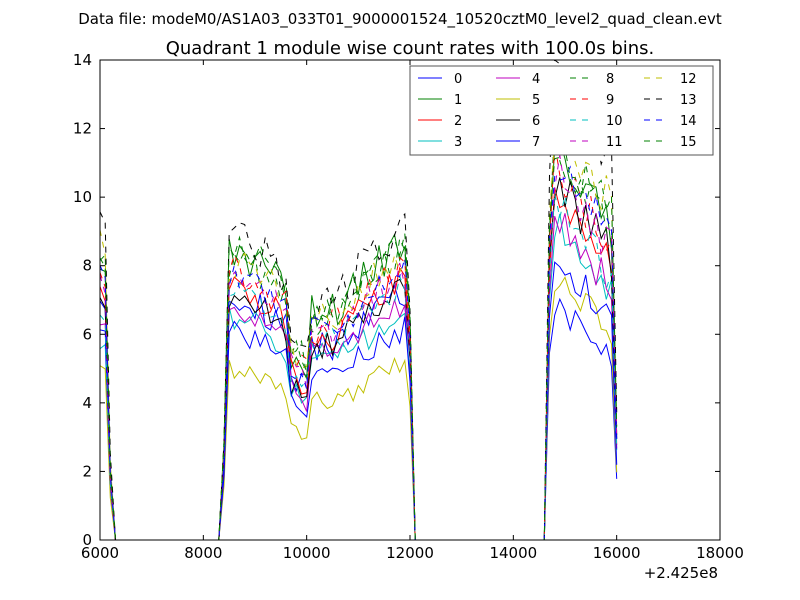 This screenshot has width=800, height=600. I want to click on legend-label-3: 3, so click(458, 142).